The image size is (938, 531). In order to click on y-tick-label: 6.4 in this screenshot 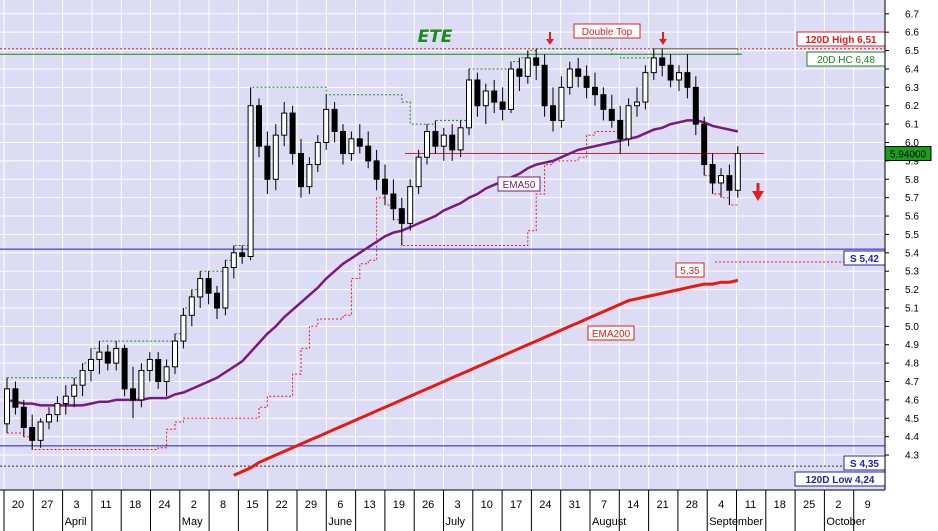, I will do `click(912, 69)`.